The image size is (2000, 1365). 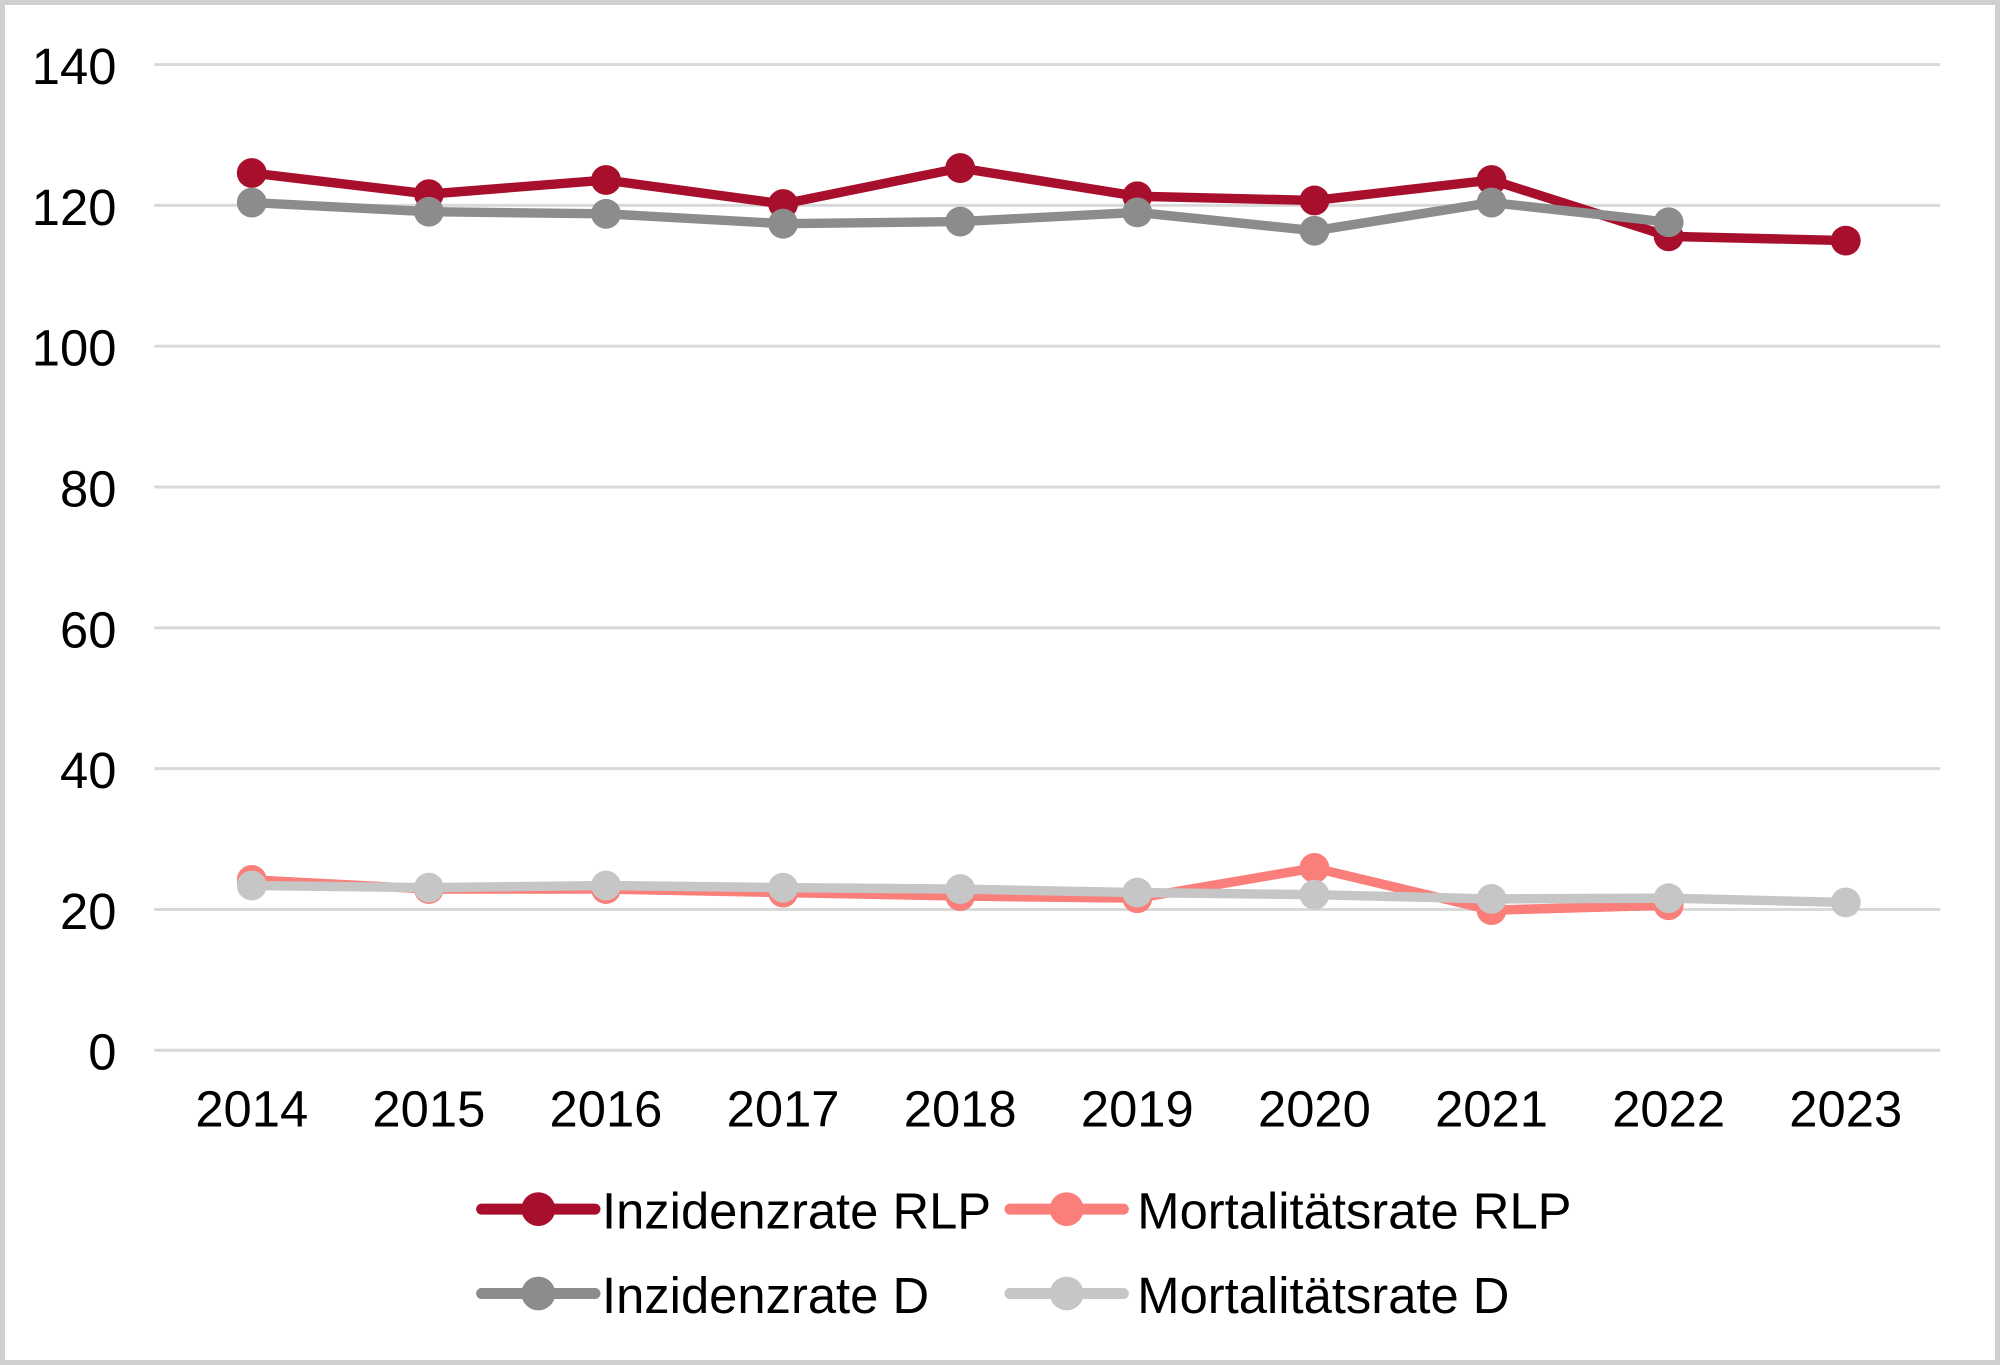 What do you see at coordinates (1314, 230) in the screenshot?
I see `data-point-inzidenzrate-d-2020` at bounding box center [1314, 230].